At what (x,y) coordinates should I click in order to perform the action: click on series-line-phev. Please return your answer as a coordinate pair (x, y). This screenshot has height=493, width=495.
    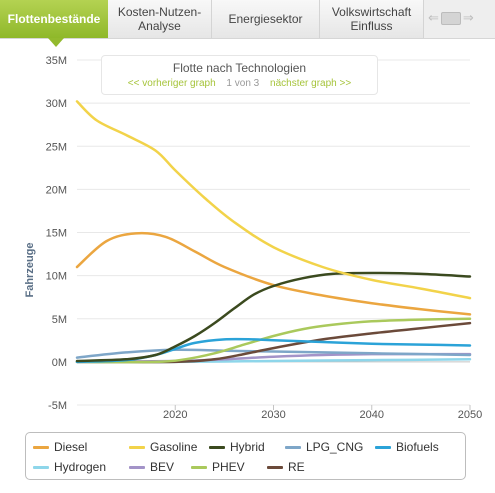
    Looking at the image, I should click on (273, 340).